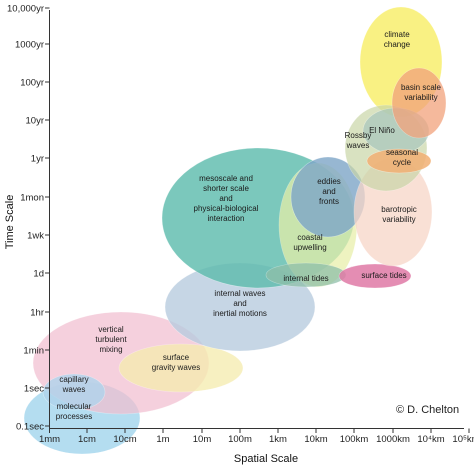 This screenshot has height=474, width=474. I want to click on ellipse-basin-scale, so click(419, 103).